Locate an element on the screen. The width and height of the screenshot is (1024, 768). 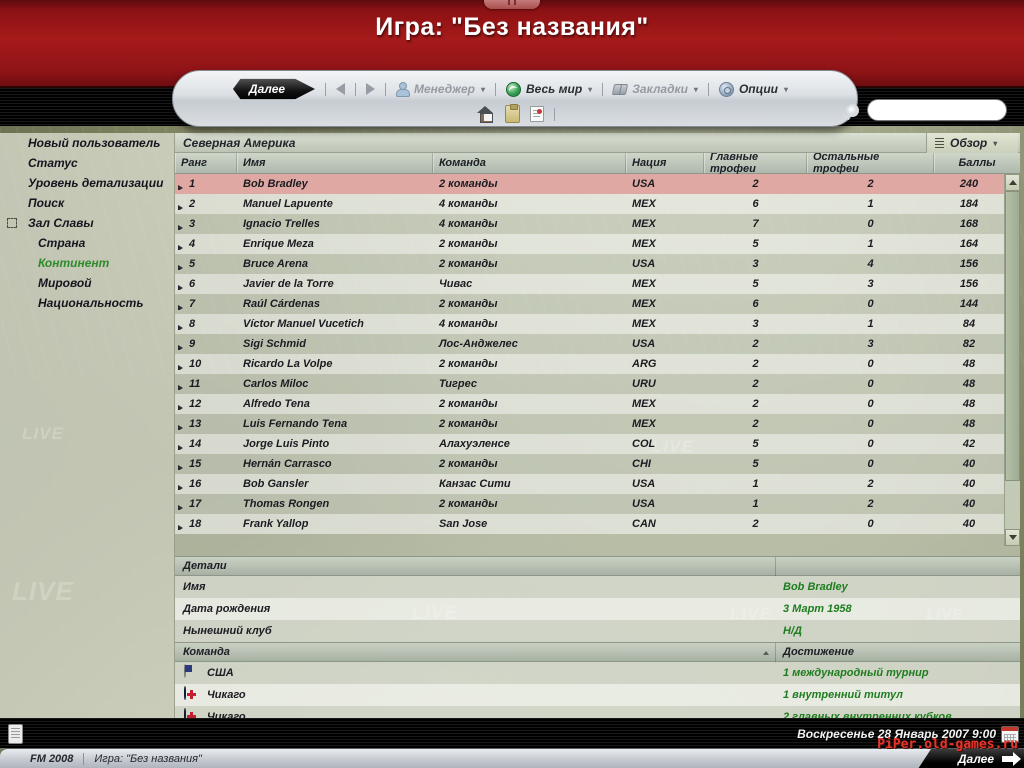
column-divider is located at coordinates (775, 567).